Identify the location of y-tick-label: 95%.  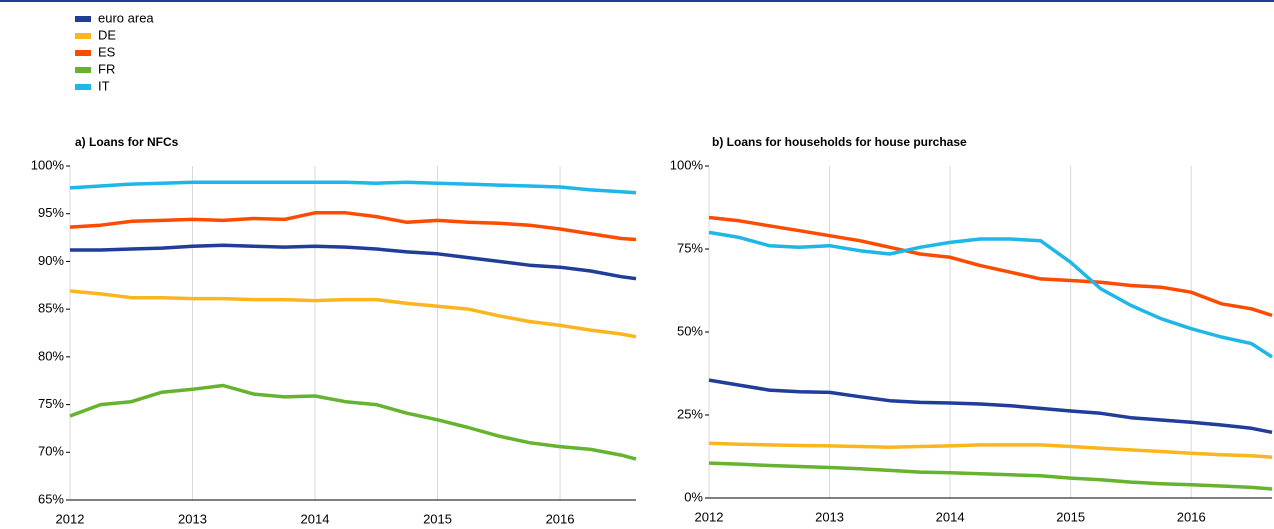
(51, 212).